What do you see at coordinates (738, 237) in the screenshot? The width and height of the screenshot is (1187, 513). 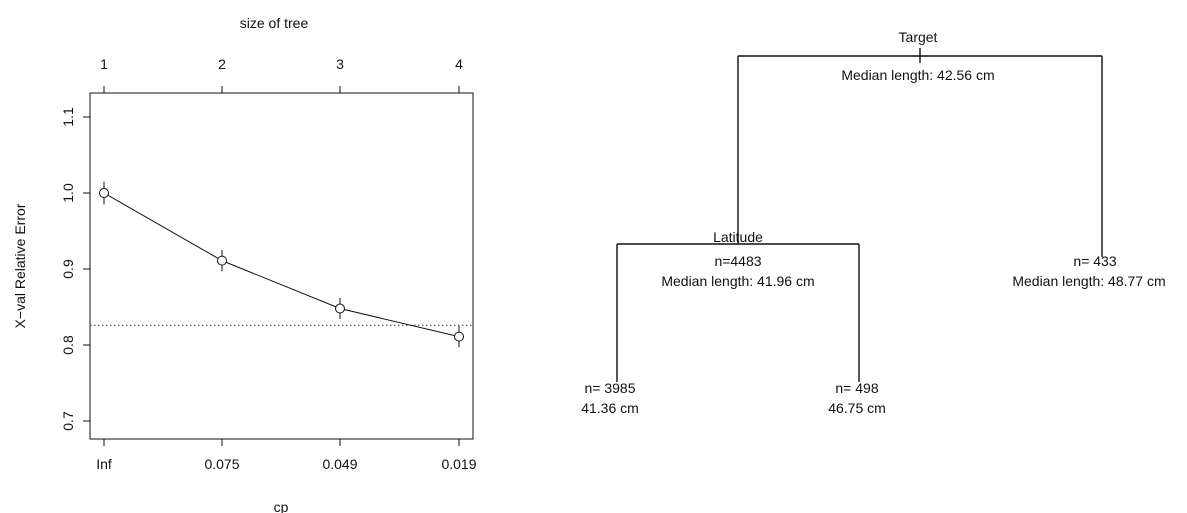 I see `latitude-split-label: Latitude` at bounding box center [738, 237].